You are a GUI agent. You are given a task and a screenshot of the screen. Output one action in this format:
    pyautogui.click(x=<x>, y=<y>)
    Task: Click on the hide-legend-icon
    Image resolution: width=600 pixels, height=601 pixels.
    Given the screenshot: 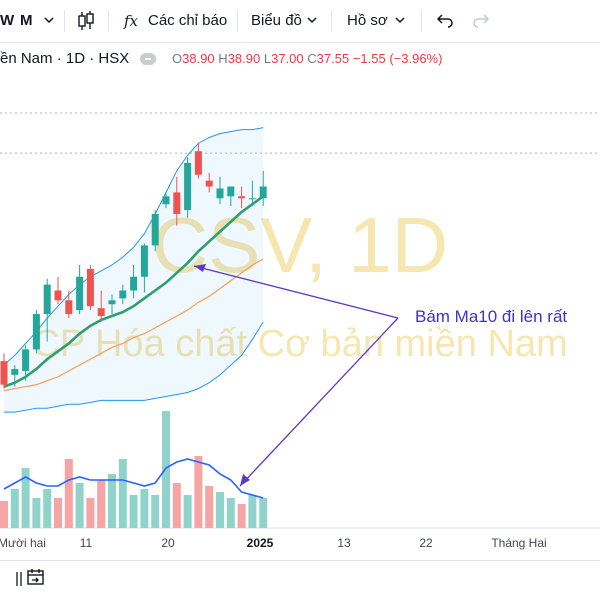 What is the action you would take?
    pyautogui.click(x=148, y=59)
    